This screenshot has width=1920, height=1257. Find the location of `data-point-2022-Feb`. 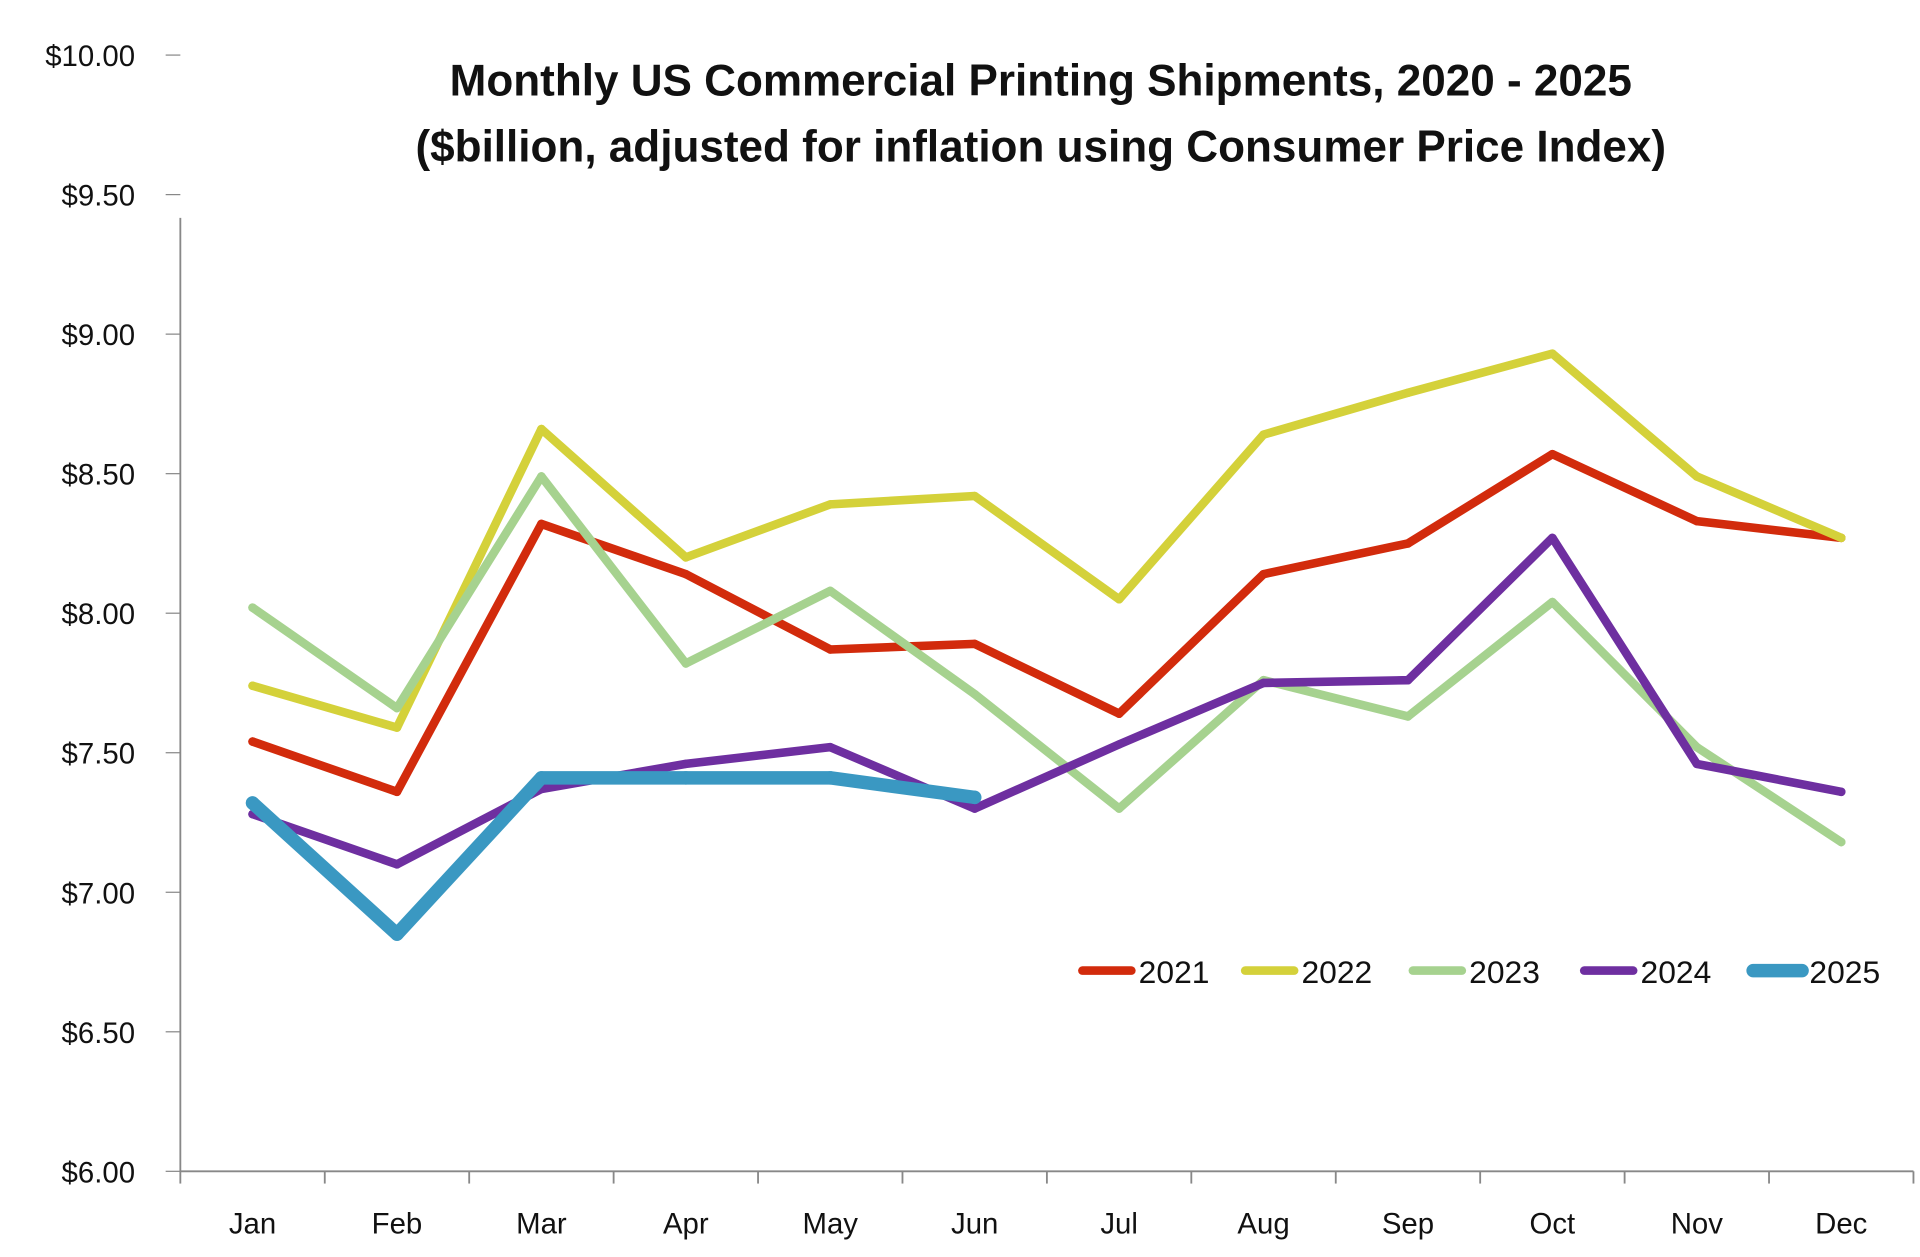

data-point-2022-Feb is located at coordinates (397, 727).